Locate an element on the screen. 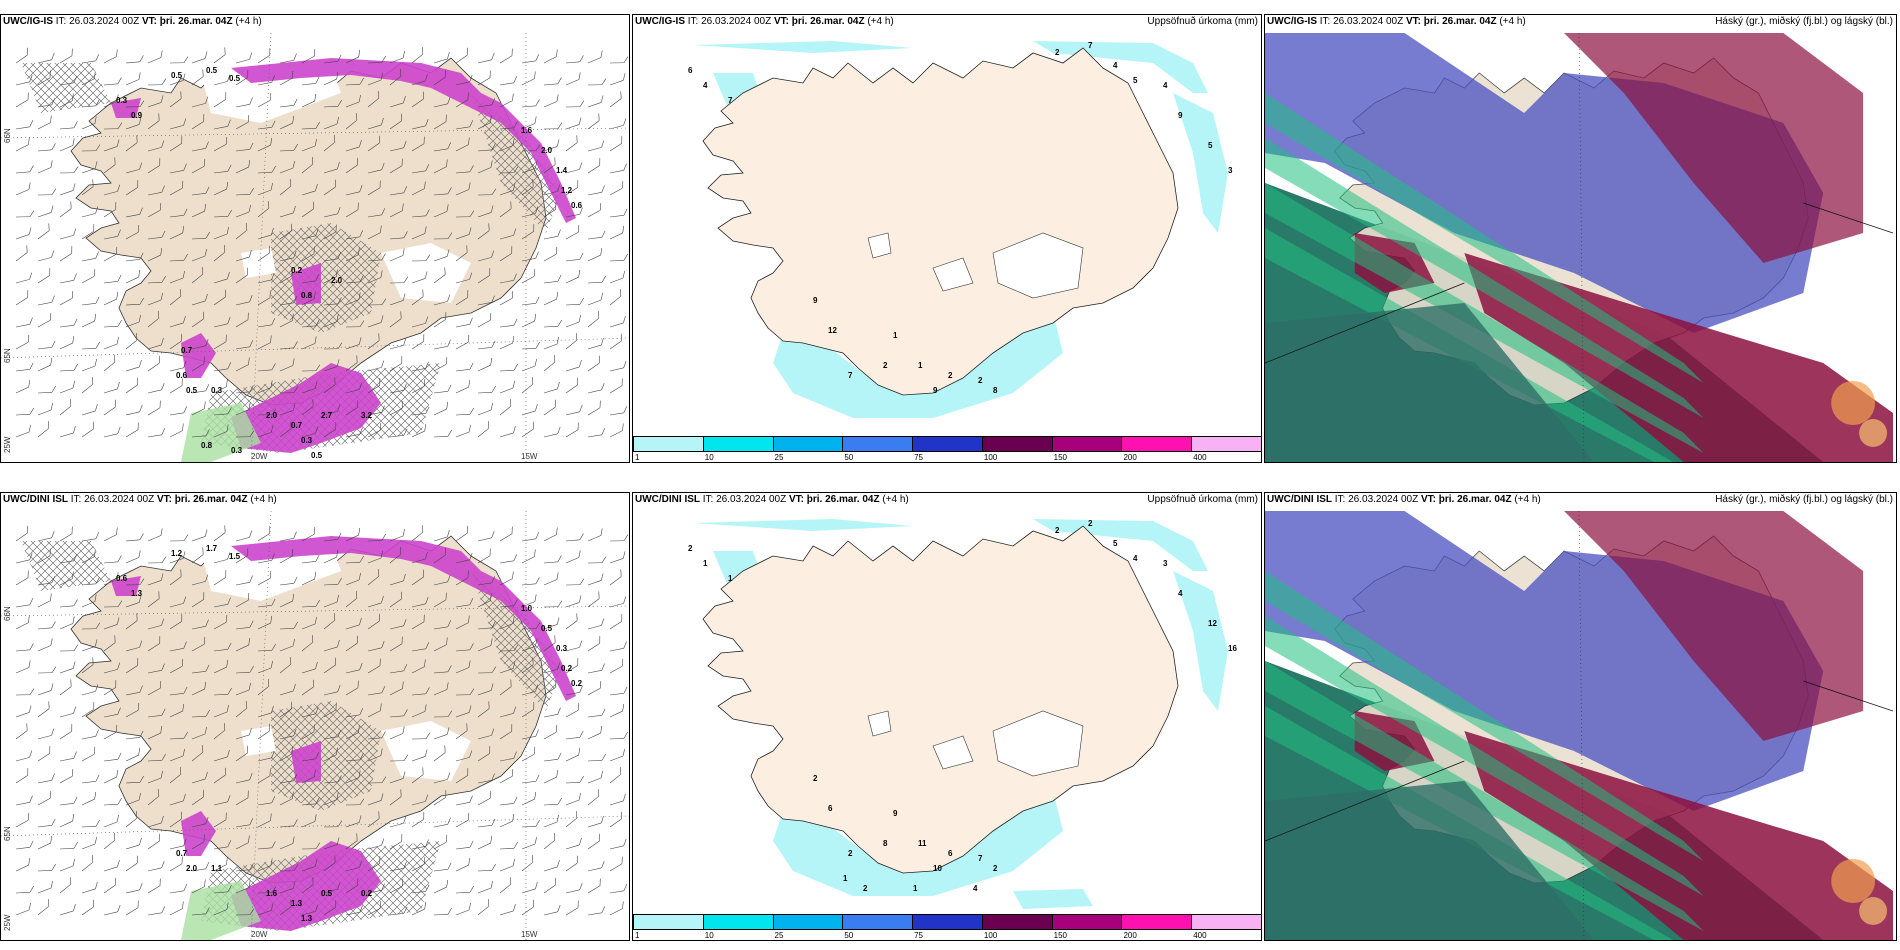 The width and height of the screenshot is (1900, 950). lat-label-66n: 66N is located at coordinates (7, 135).